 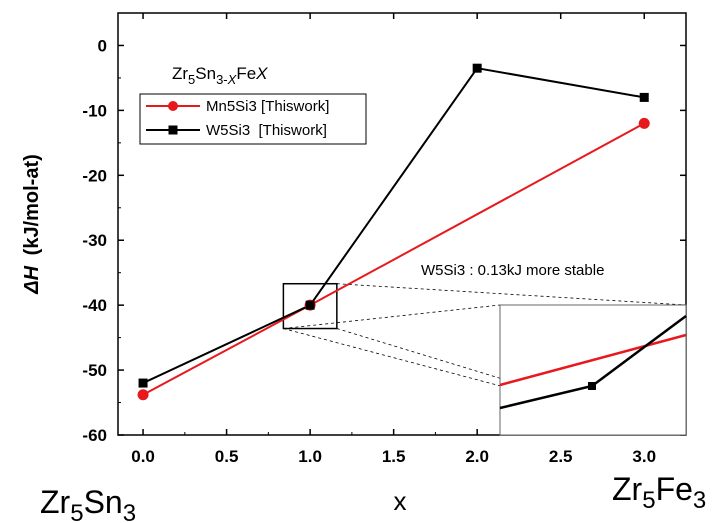 I want to click on y-axis-label-unit: (kJ/mol-at), so click(x=32, y=204).